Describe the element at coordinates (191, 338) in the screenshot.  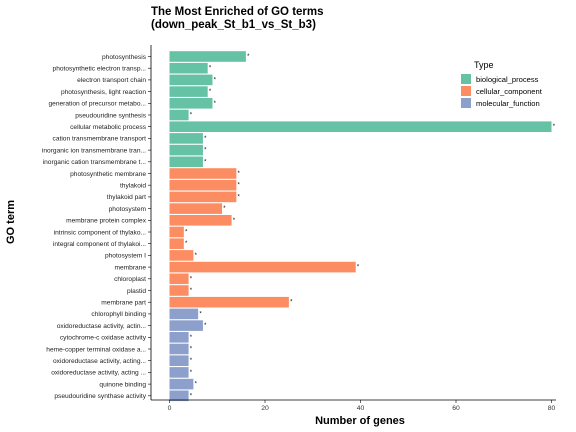
I see `bar-annotation-cytochrome-c-oxidase-activity: *` at that location.